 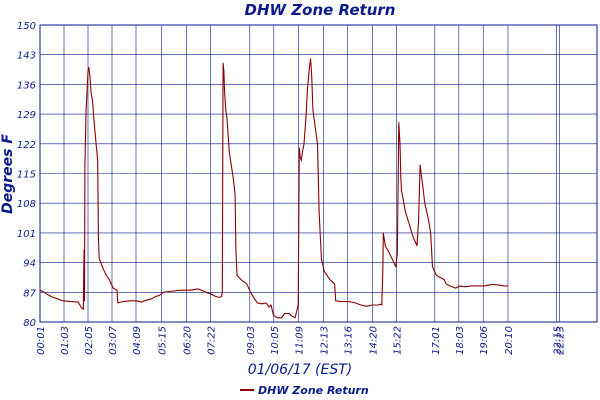 I want to click on x-tick-label: 17:01, so click(x=436, y=340).